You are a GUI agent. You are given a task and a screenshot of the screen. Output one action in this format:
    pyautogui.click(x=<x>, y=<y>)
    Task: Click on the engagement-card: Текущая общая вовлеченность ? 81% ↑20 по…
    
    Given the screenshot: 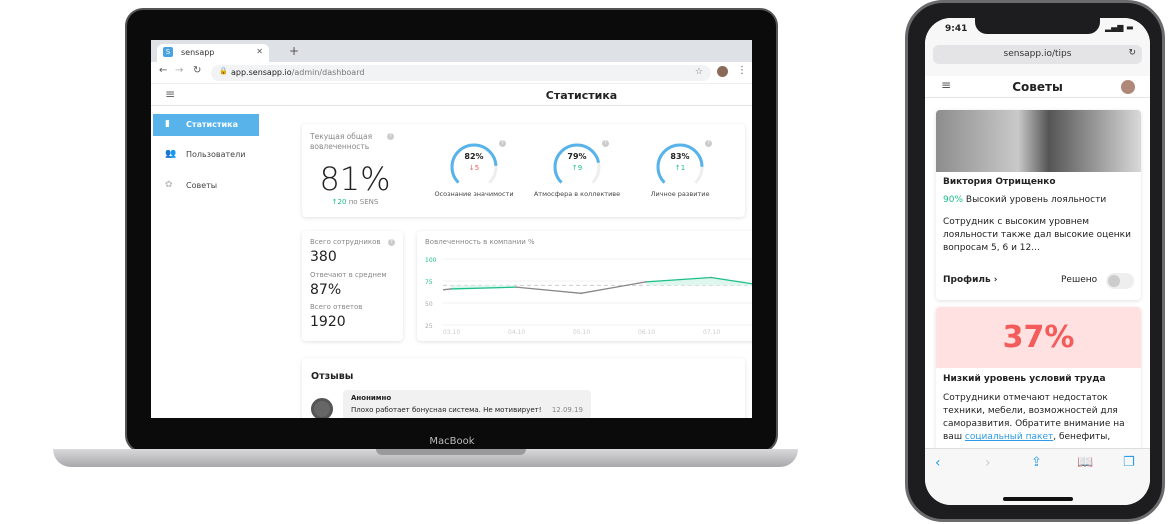 What is the action you would take?
    pyautogui.click(x=523, y=170)
    